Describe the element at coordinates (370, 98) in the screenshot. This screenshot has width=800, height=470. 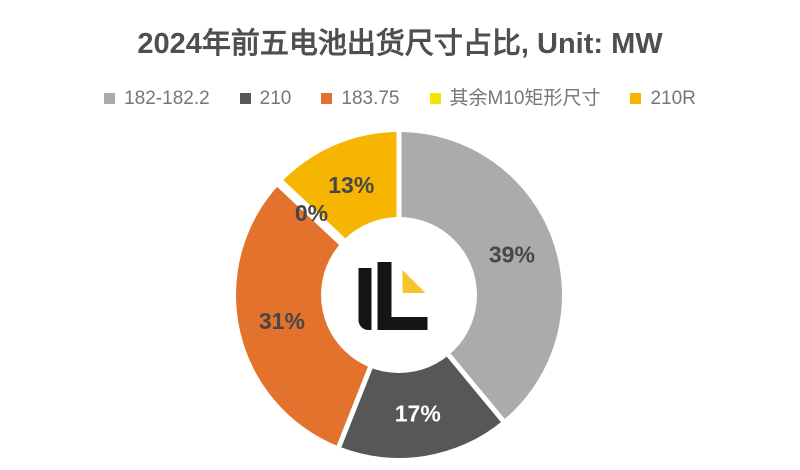
I see `legend-label: 183.75` at that location.